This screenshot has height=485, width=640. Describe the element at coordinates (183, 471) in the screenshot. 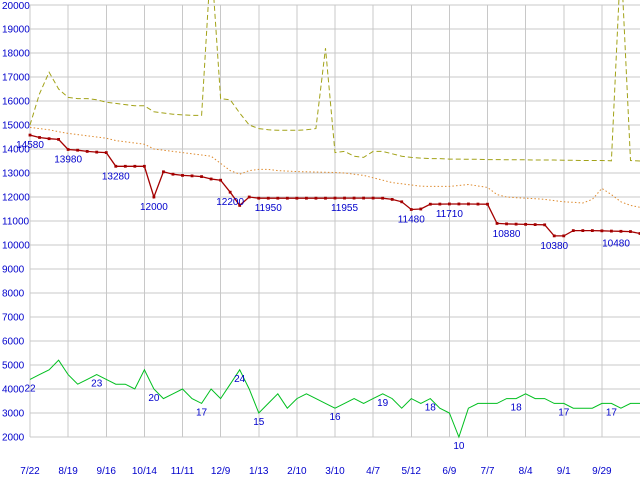

I see `x-tick-label: 11/11` at that location.